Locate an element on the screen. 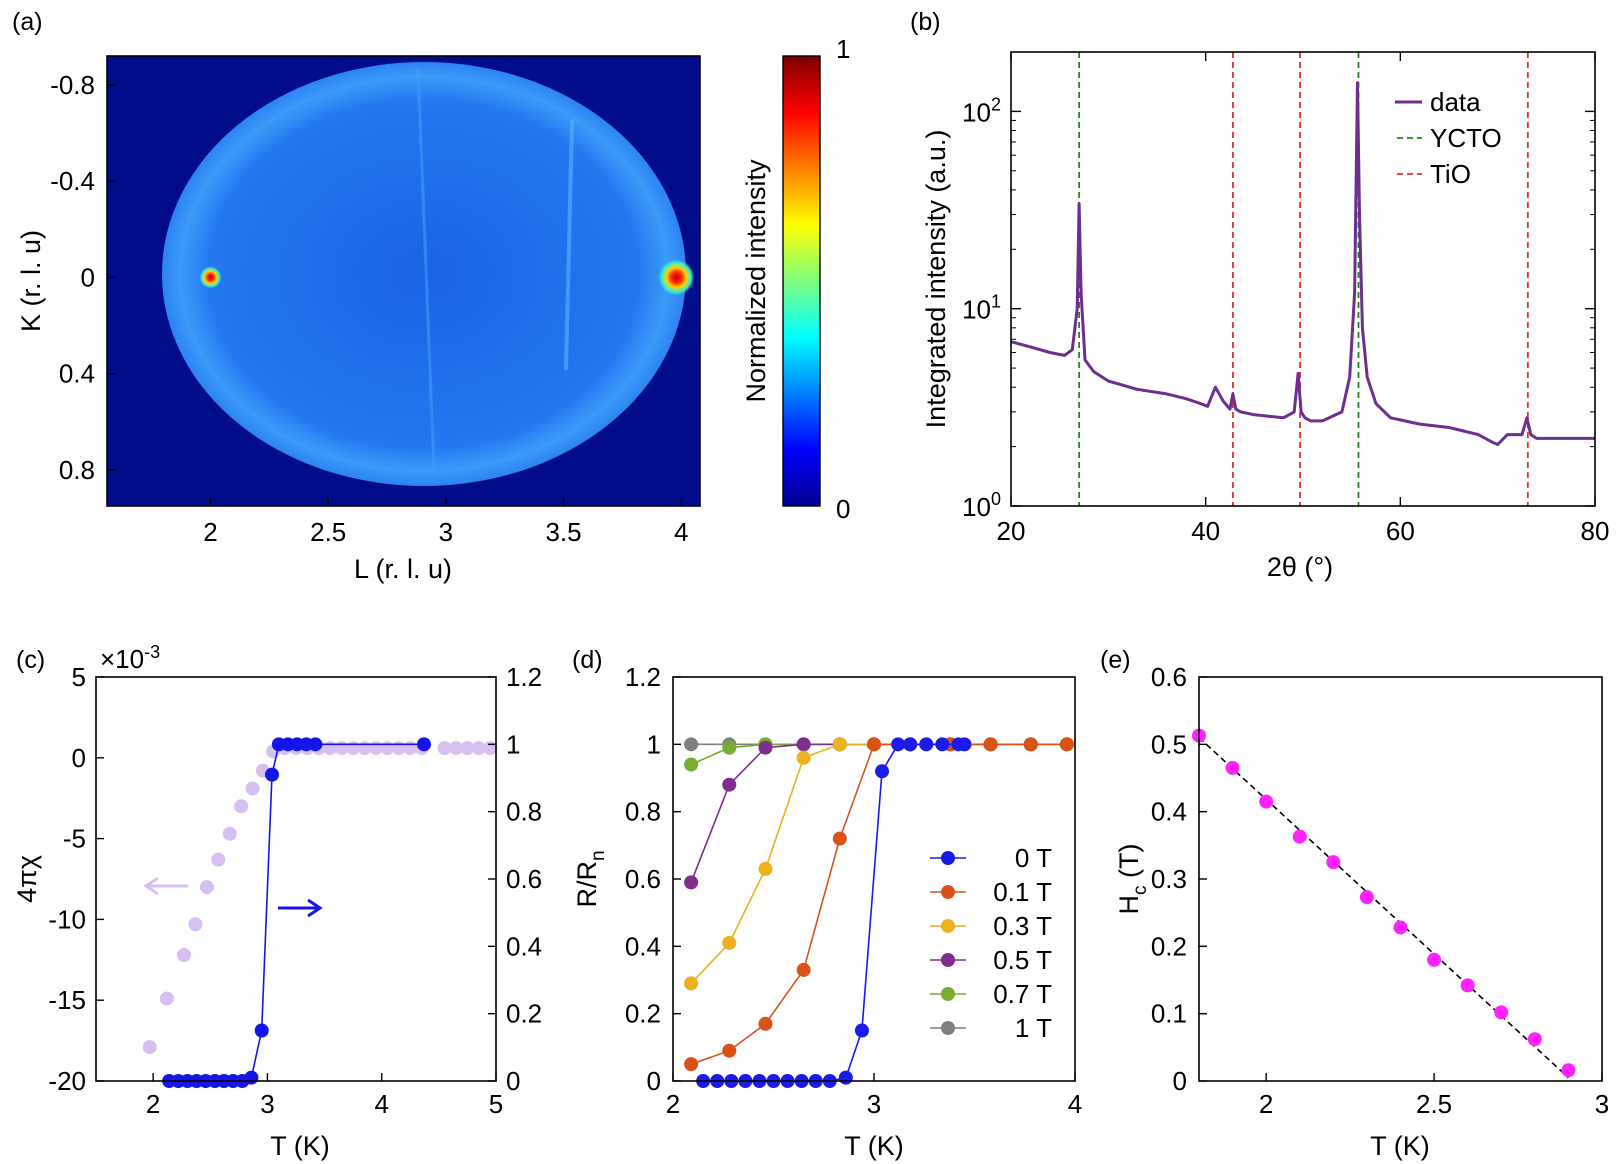 This screenshot has height=1164, width=1622. panel-a-xlabel: L (r. l. u) is located at coordinates (403, 569).